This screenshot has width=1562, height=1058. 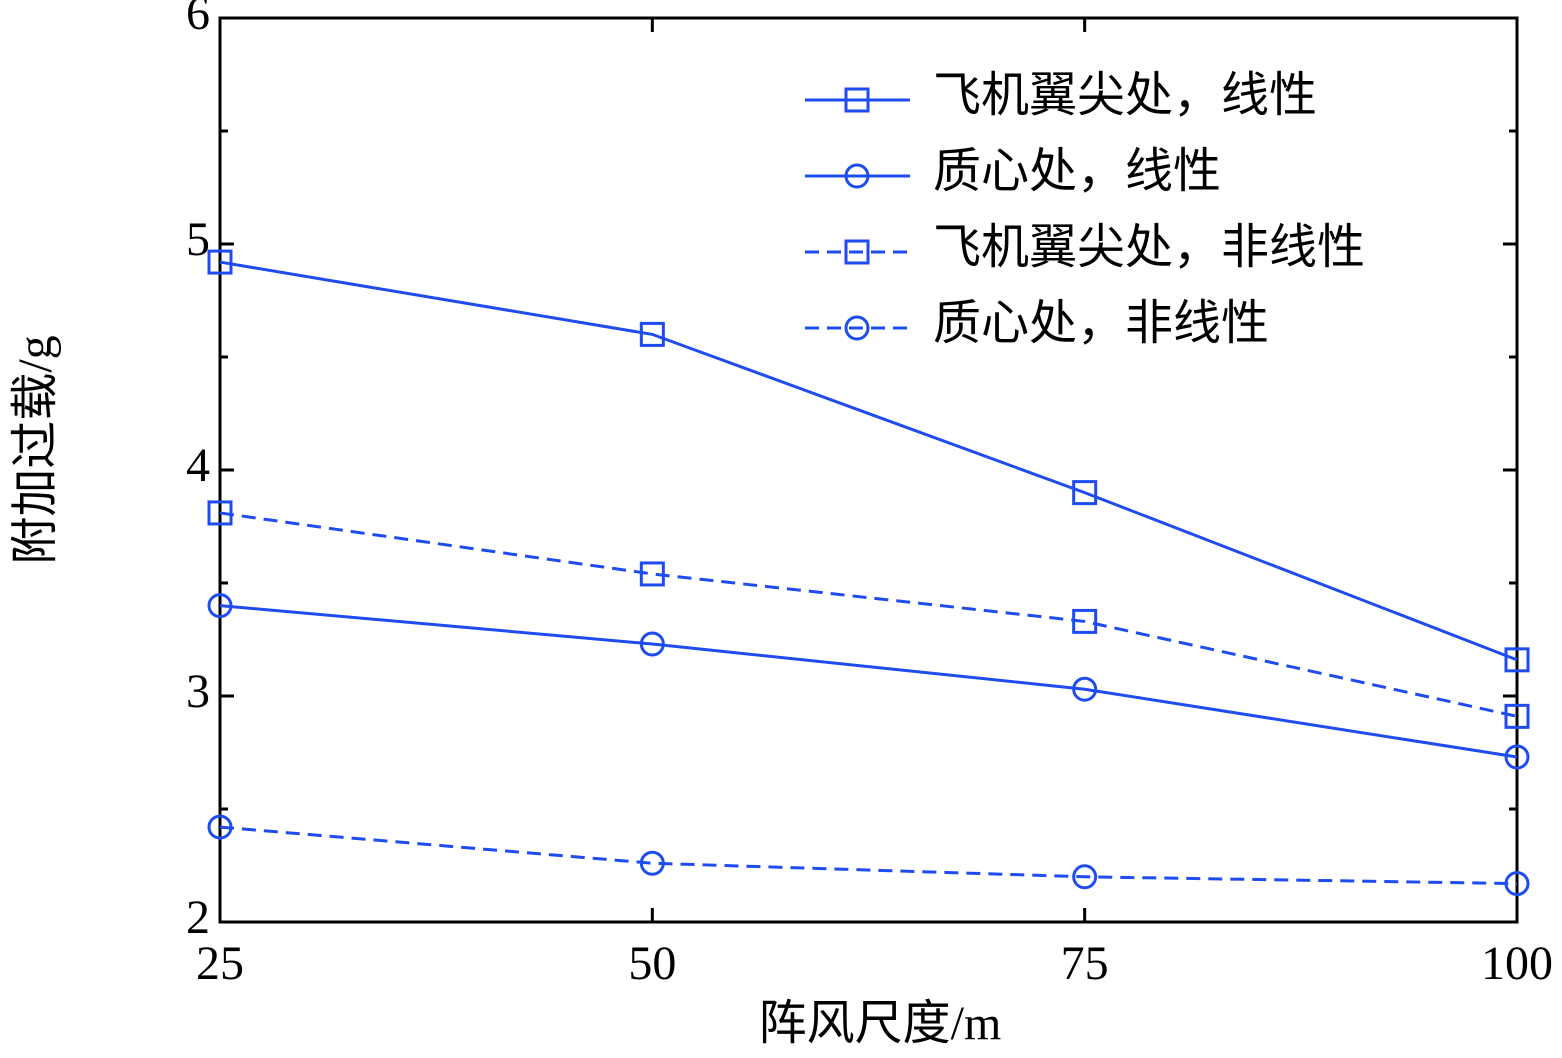 I want to click on y-tick-label: 5, so click(x=198, y=239).